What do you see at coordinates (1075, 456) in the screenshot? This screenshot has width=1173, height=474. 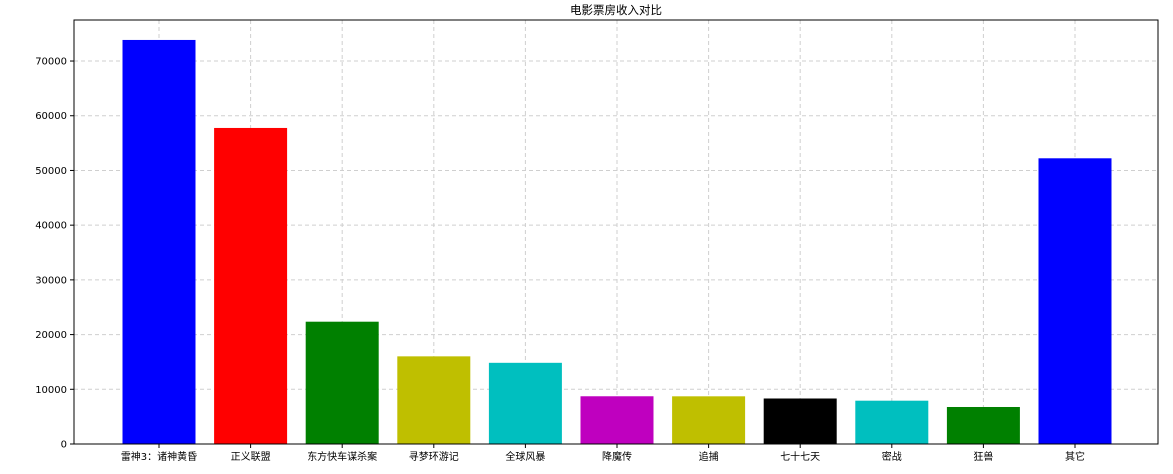 I see `x-tick-label: 其它` at bounding box center [1075, 456].